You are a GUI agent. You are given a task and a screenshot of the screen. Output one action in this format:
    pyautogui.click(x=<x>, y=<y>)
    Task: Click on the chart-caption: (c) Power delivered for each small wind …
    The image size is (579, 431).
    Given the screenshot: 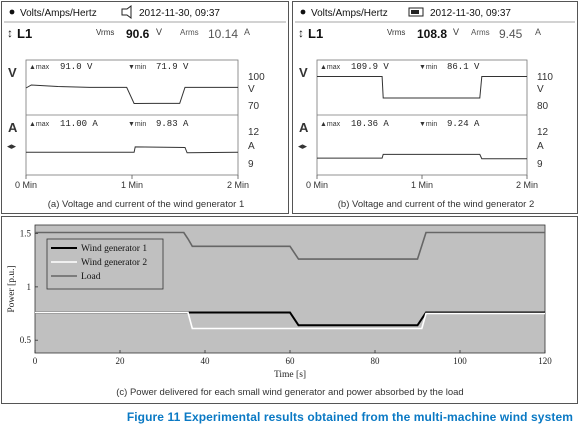 What is the action you would take?
    pyautogui.click(x=289, y=392)
    